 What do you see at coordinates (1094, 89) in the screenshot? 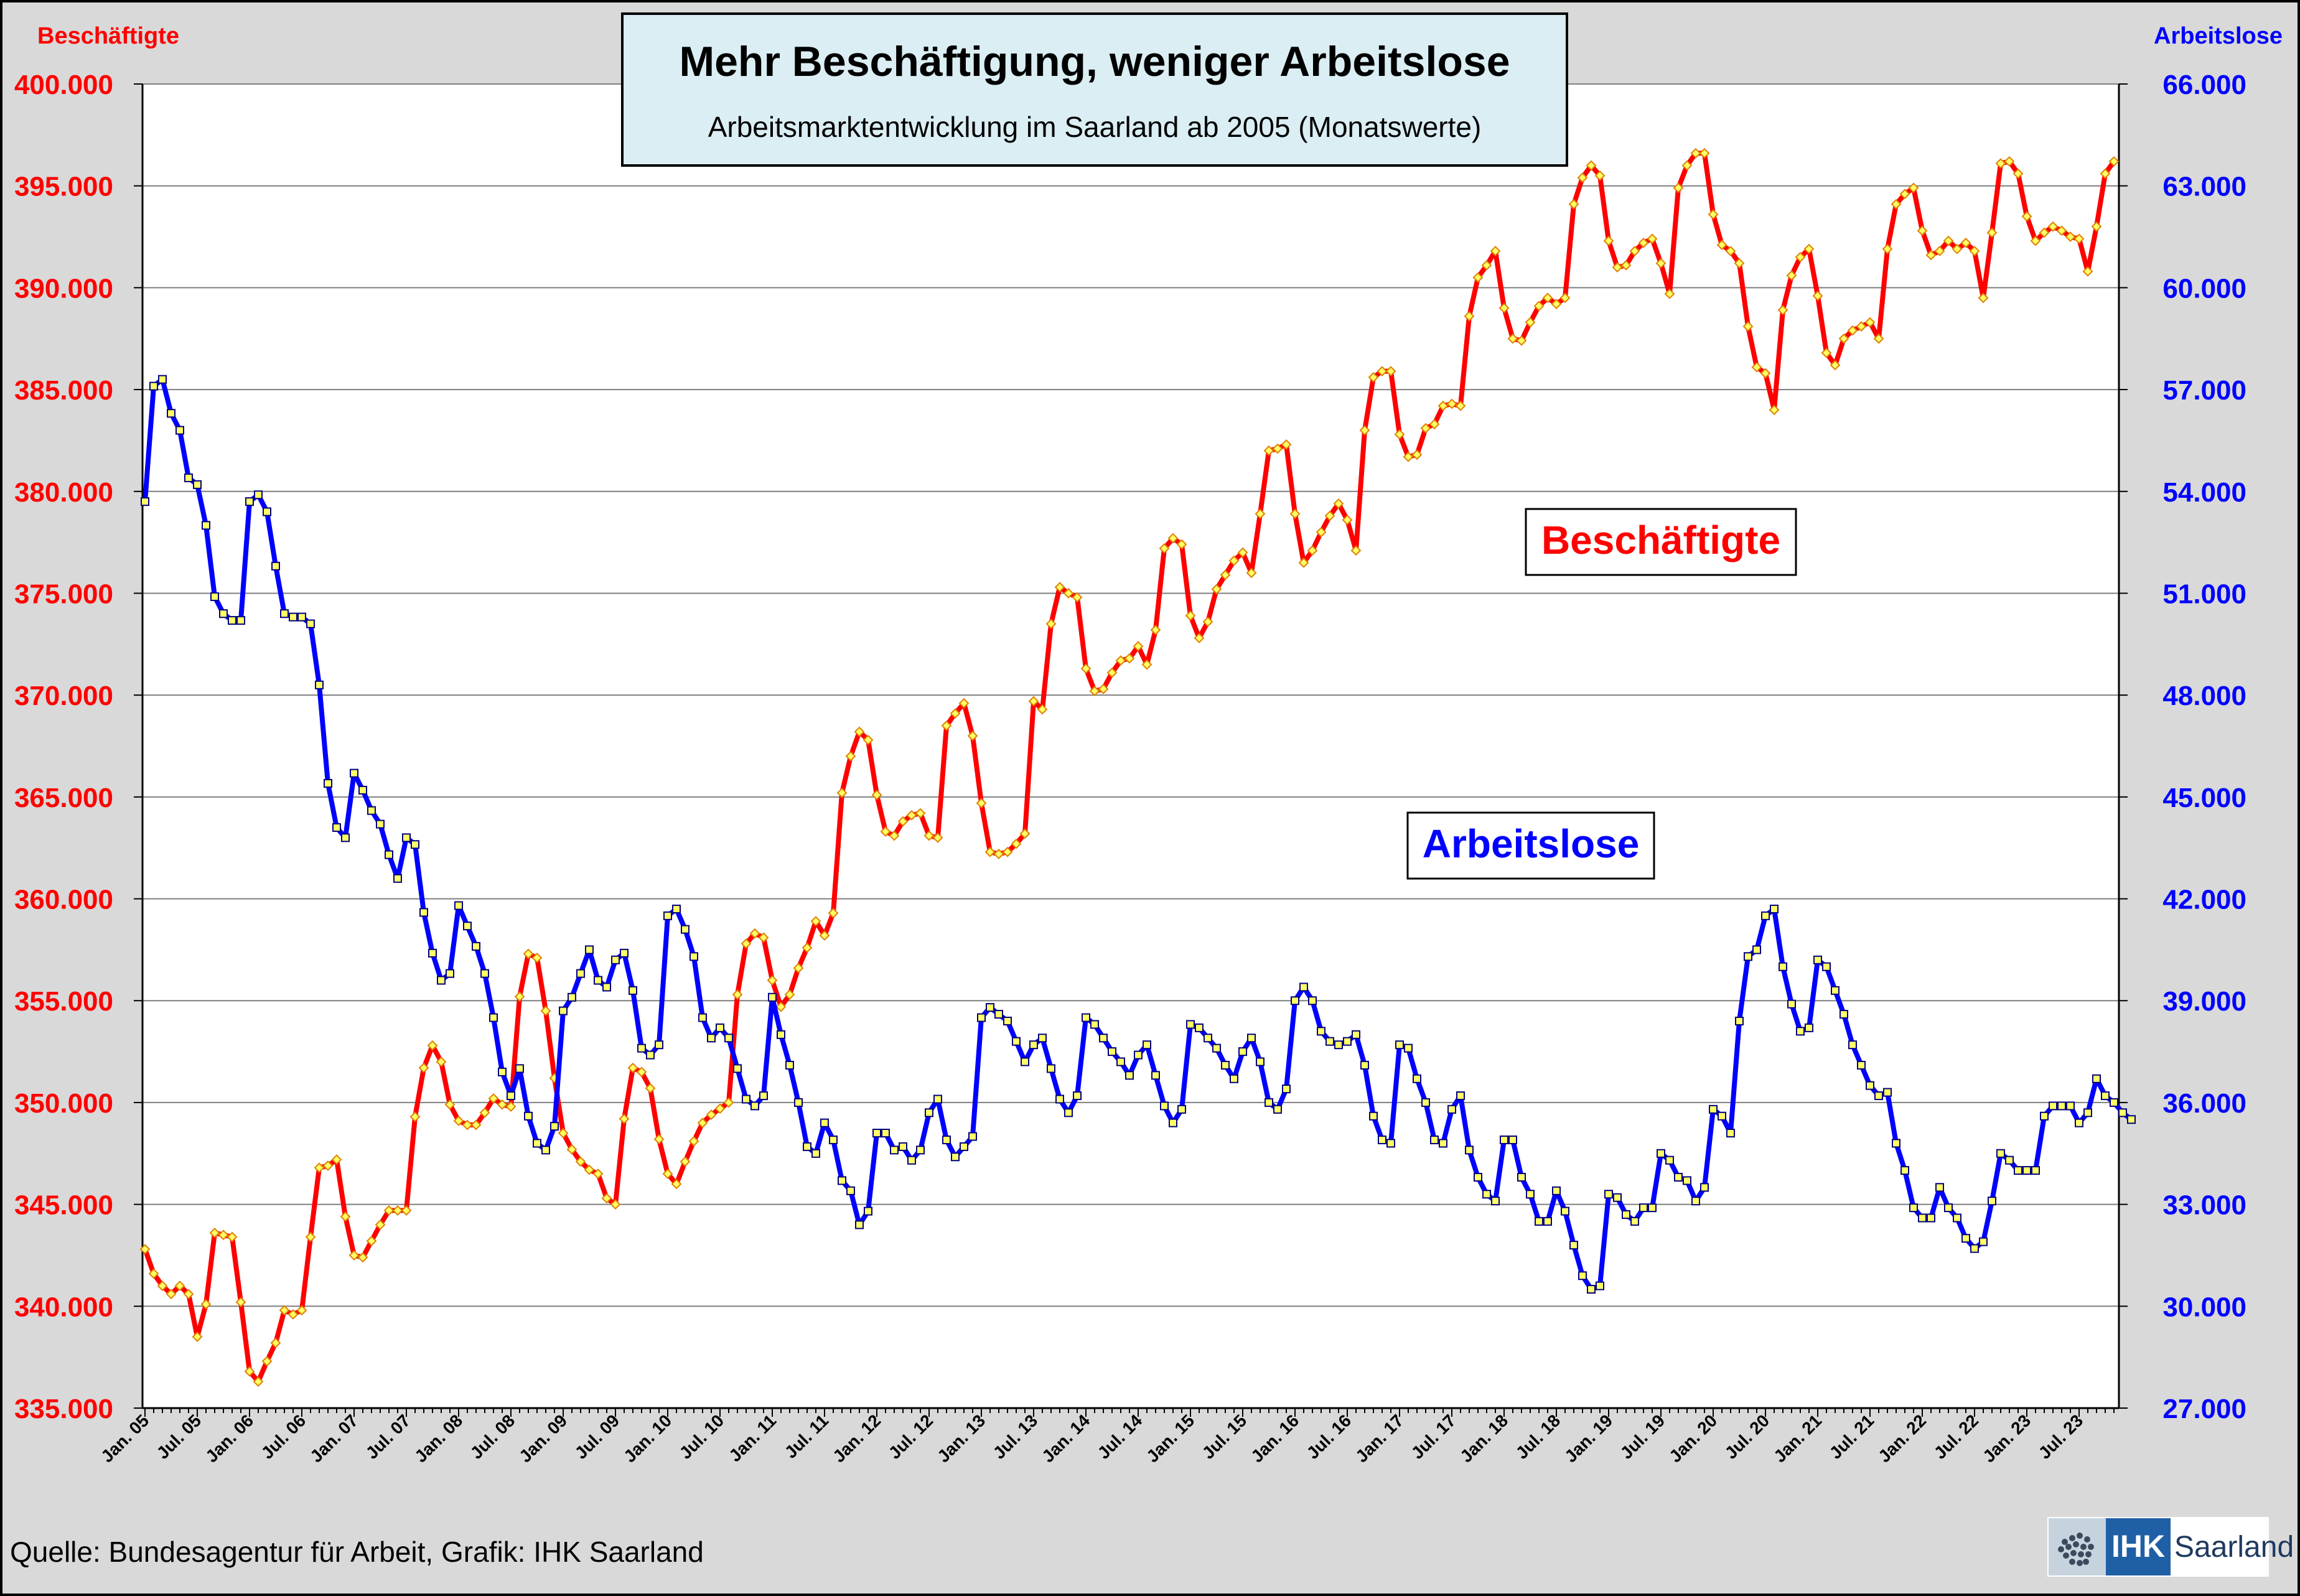
I see `title-box` at bounding box center [1094, 89].